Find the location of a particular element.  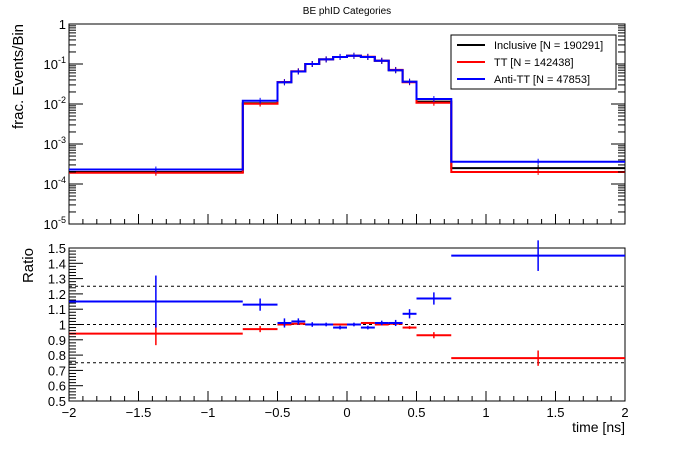

top-y-tick-label: 1 is located at coordinates (62, 24).